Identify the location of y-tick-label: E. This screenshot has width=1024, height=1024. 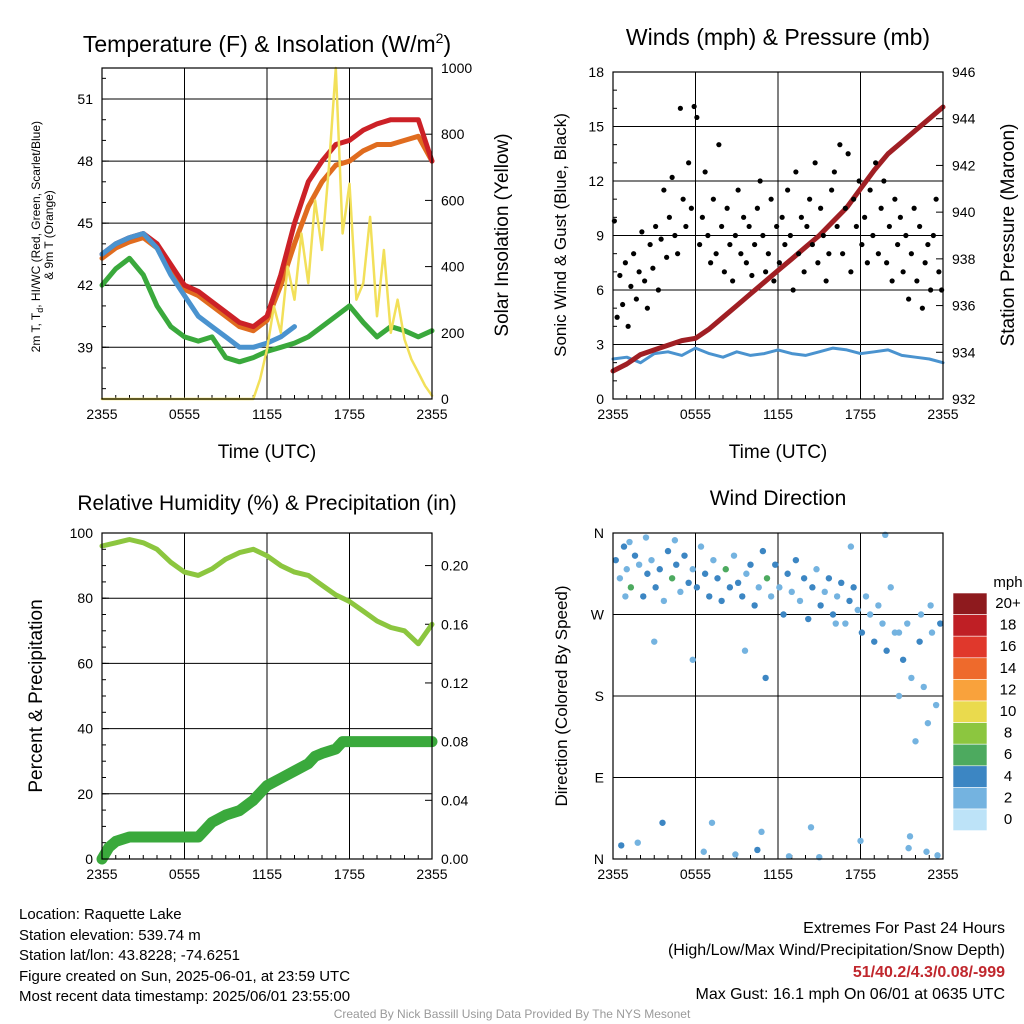
(599, 778).